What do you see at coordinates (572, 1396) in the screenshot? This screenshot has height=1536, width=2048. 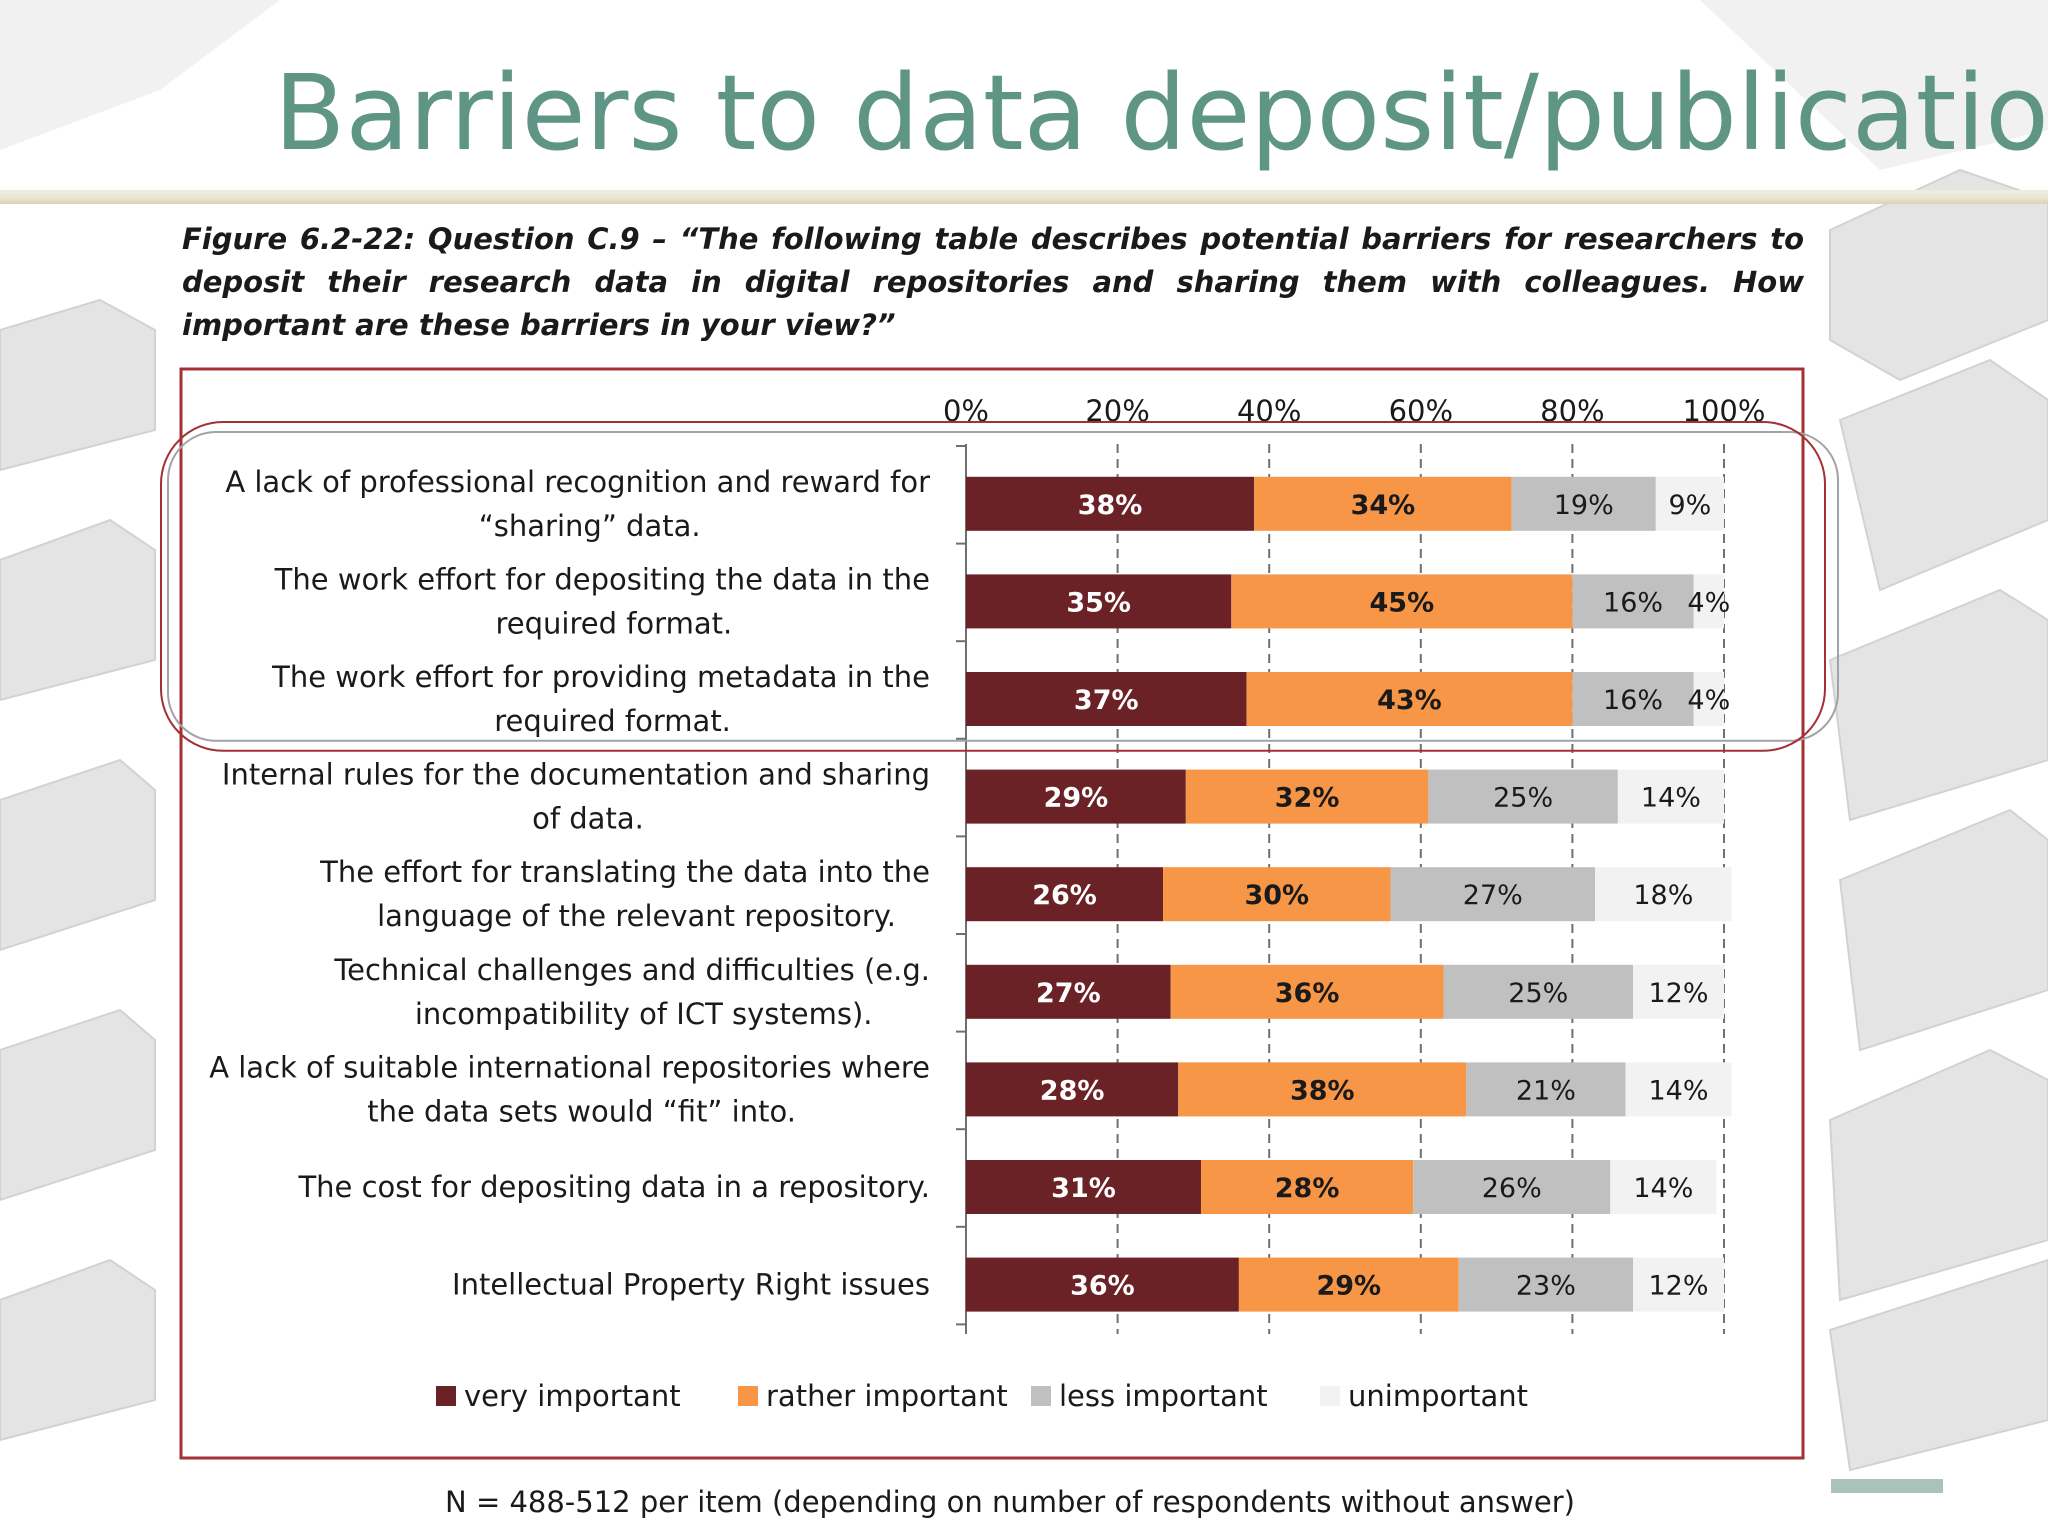 I see `legend-label: very important` at bounding box center [572, 1396].